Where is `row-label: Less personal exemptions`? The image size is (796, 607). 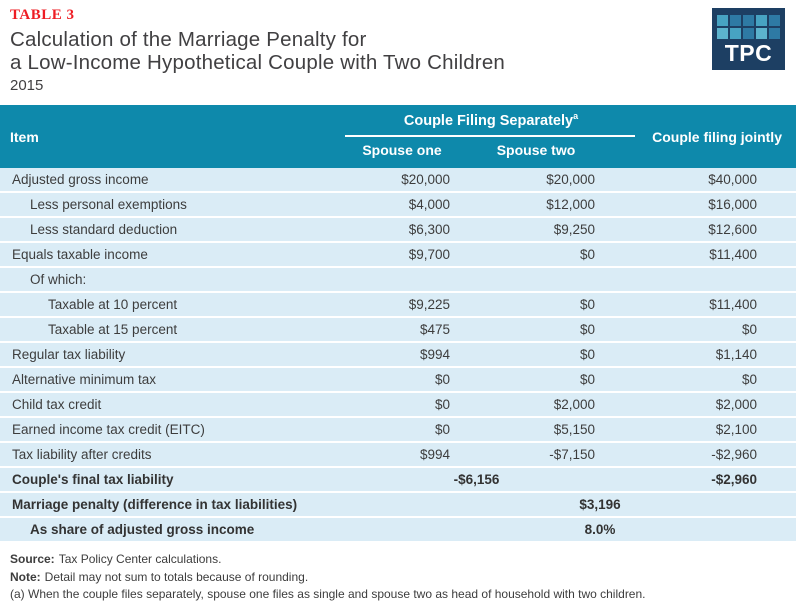
row-label: Less personal exemptions is located at coordinates (172, 205).